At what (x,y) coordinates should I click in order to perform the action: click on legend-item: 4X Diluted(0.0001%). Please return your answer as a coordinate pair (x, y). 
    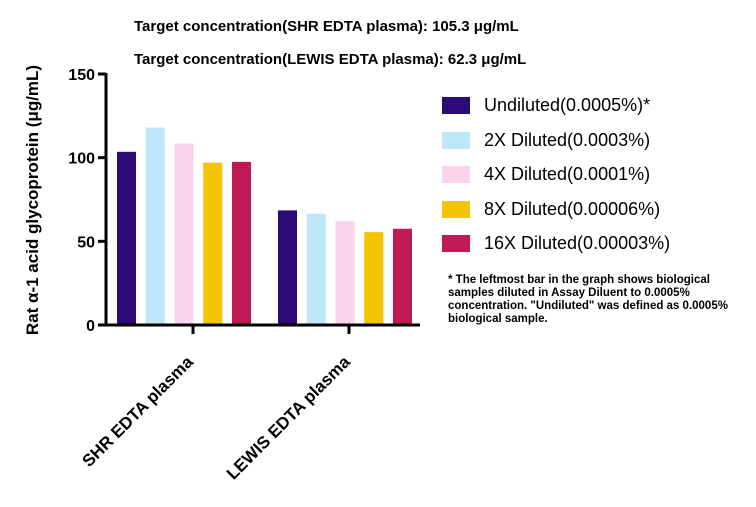
    Looking at the image, I should click on (556, 174).